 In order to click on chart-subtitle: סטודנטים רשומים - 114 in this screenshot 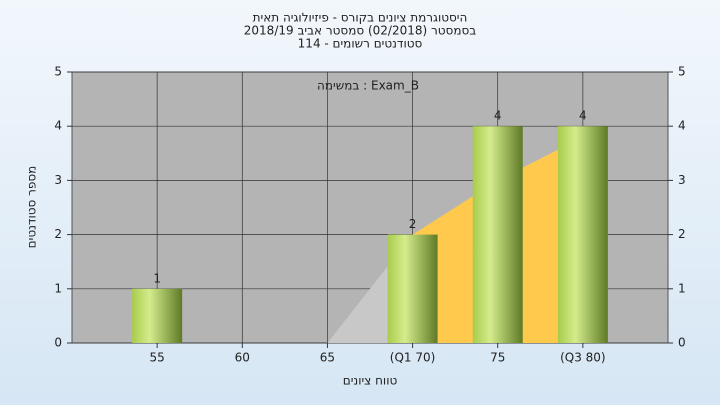, I will do `click(360, 44)`.